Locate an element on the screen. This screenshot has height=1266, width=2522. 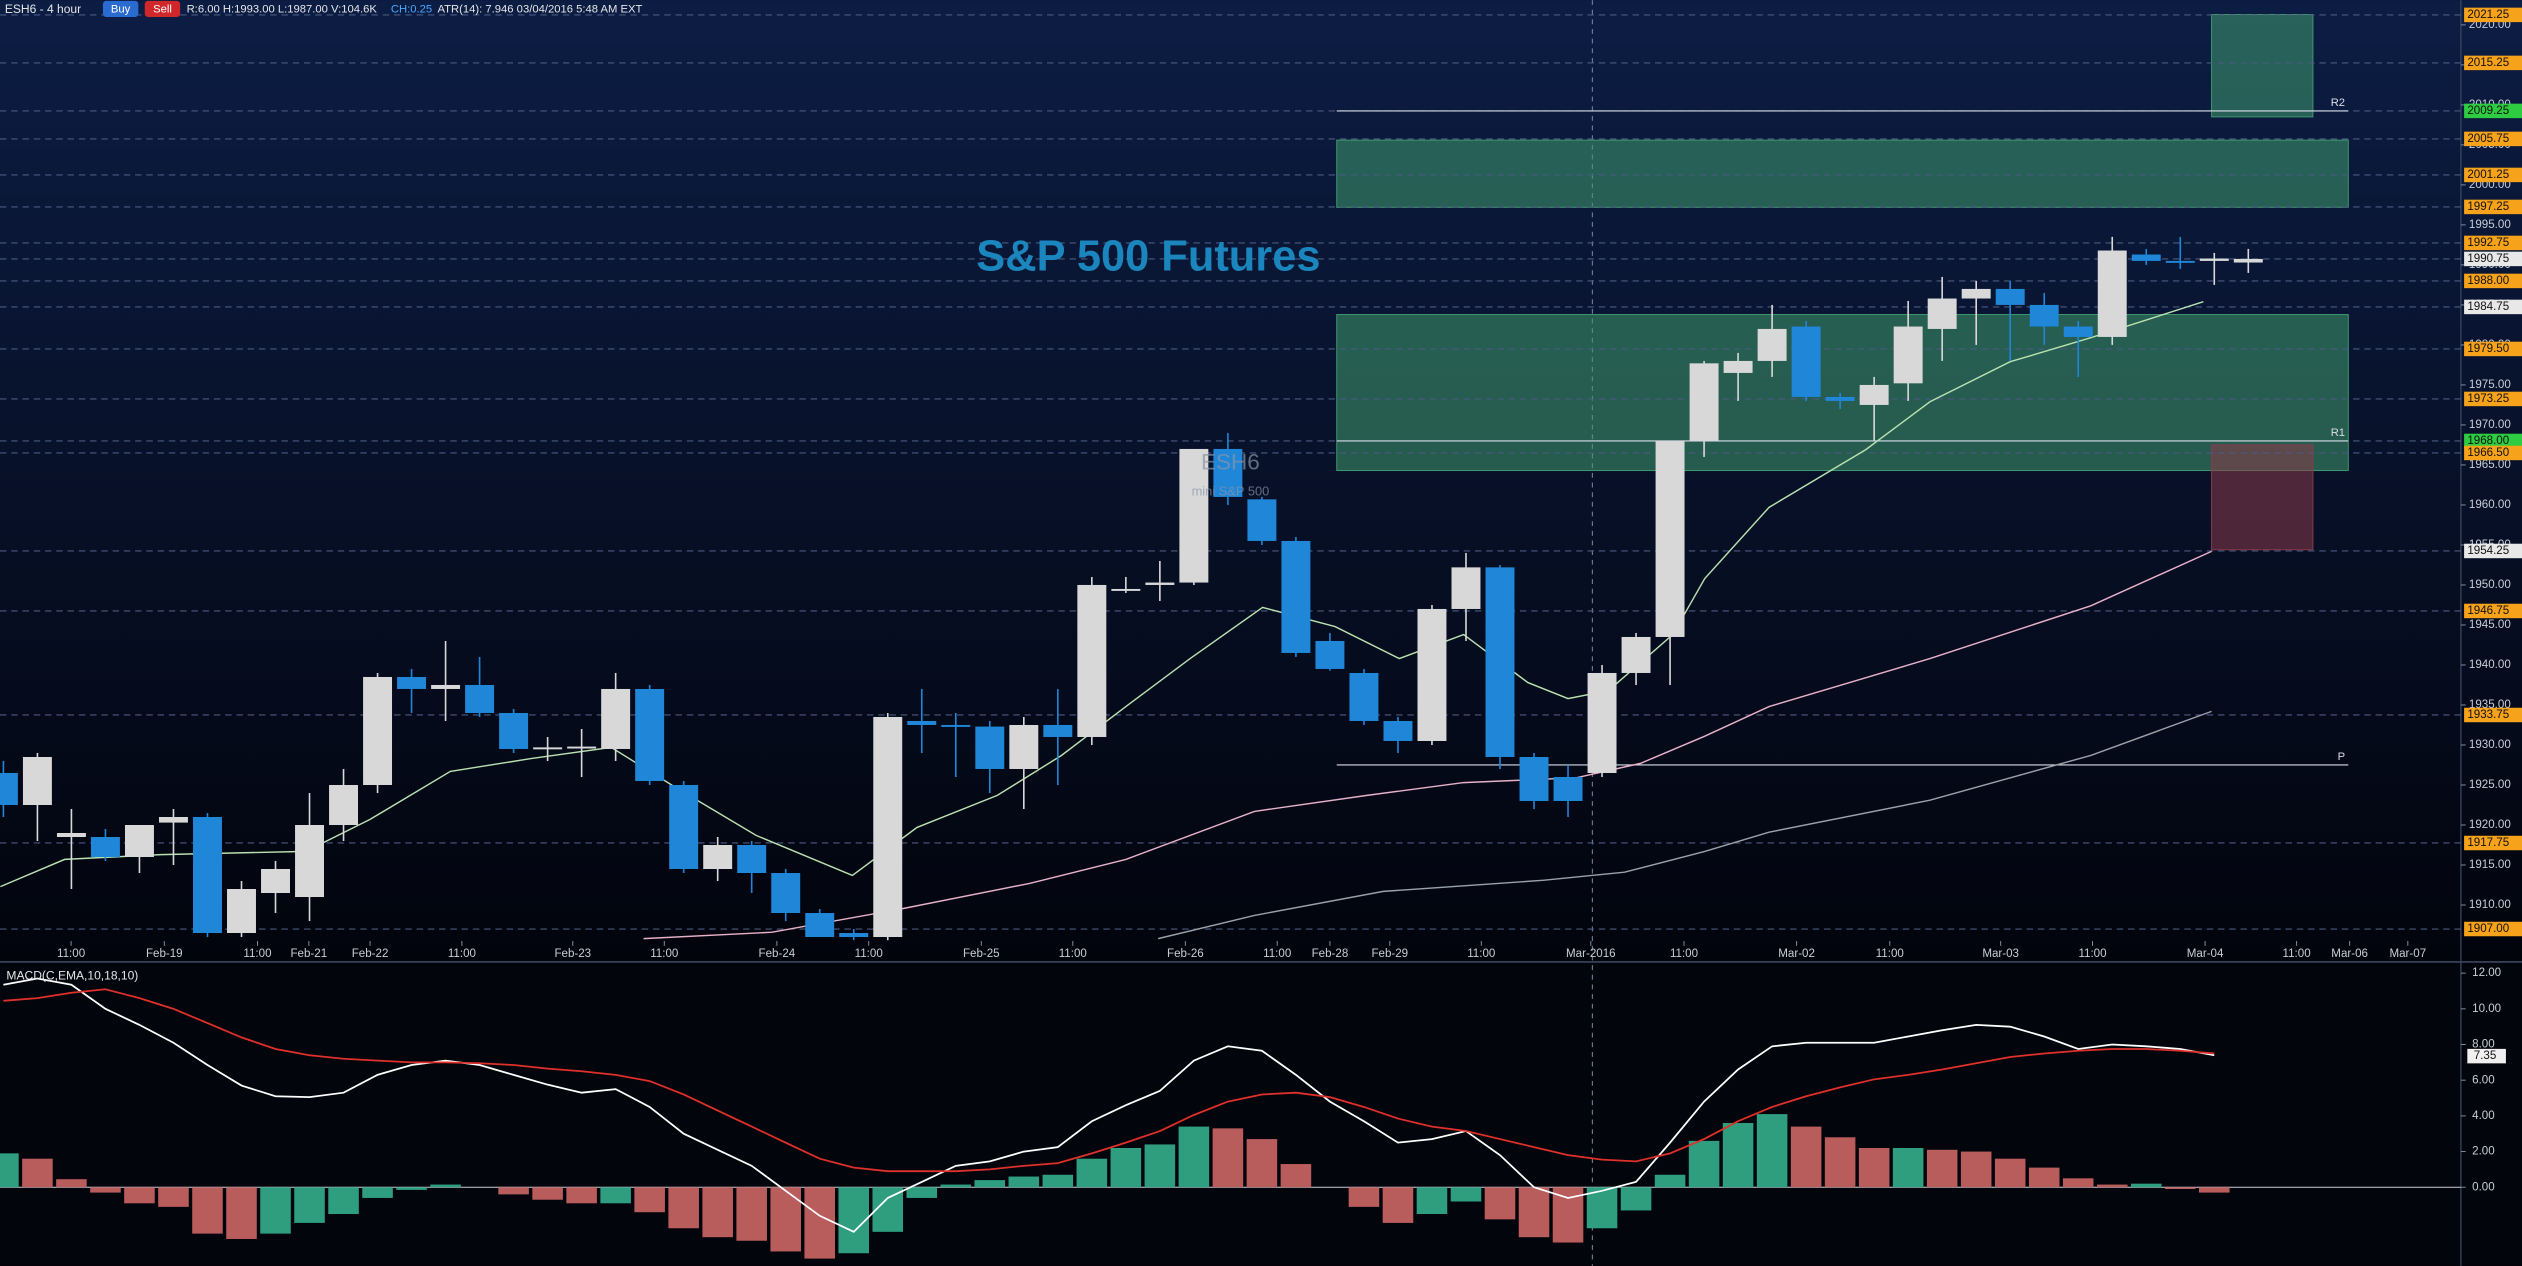
y-tick-label: 4.00 is located at coordinates (2483, 1116).